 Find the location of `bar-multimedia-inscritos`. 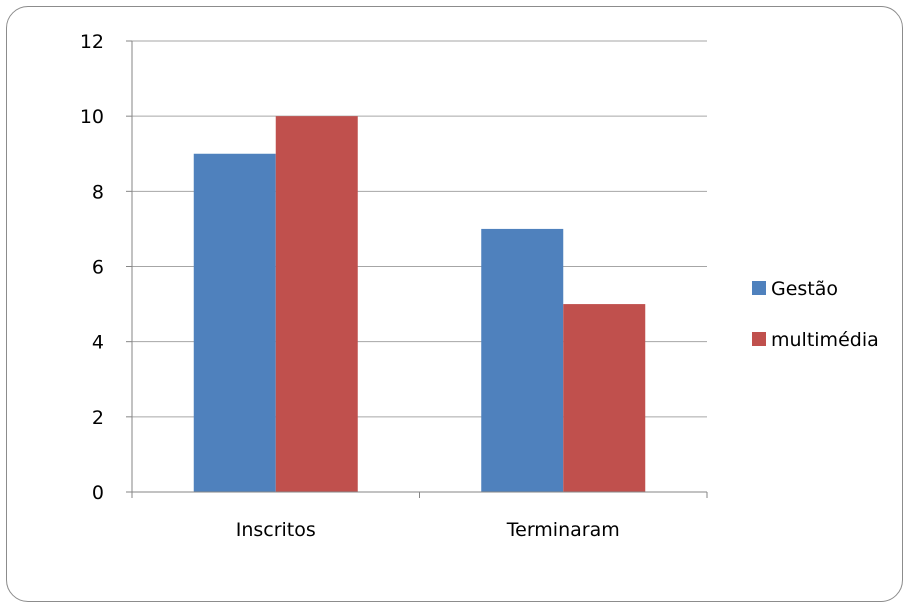

bar-multimedia-inscritos is located at coordinates (316, 304).